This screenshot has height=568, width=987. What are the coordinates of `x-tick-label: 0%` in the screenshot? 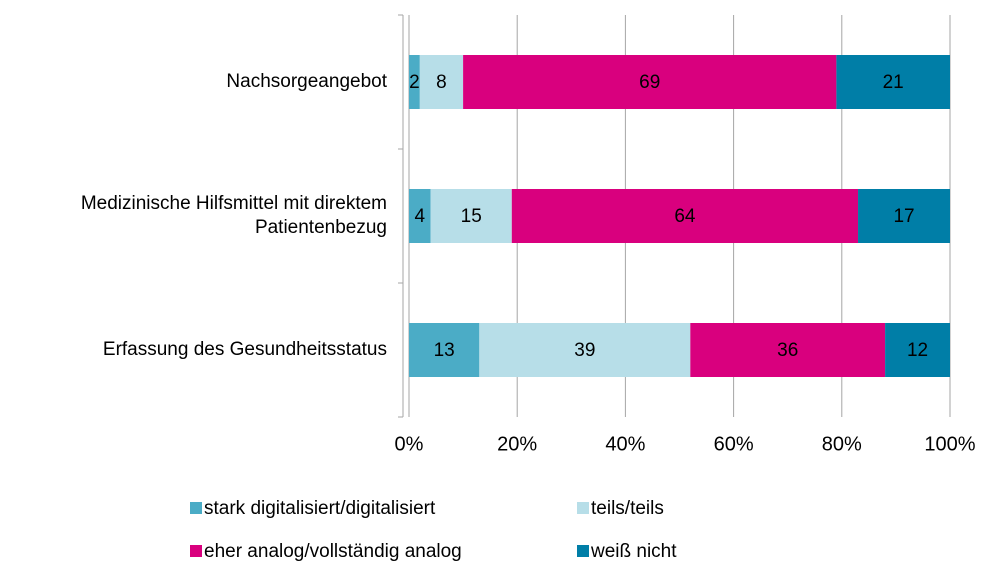 It's located at (409, 444).